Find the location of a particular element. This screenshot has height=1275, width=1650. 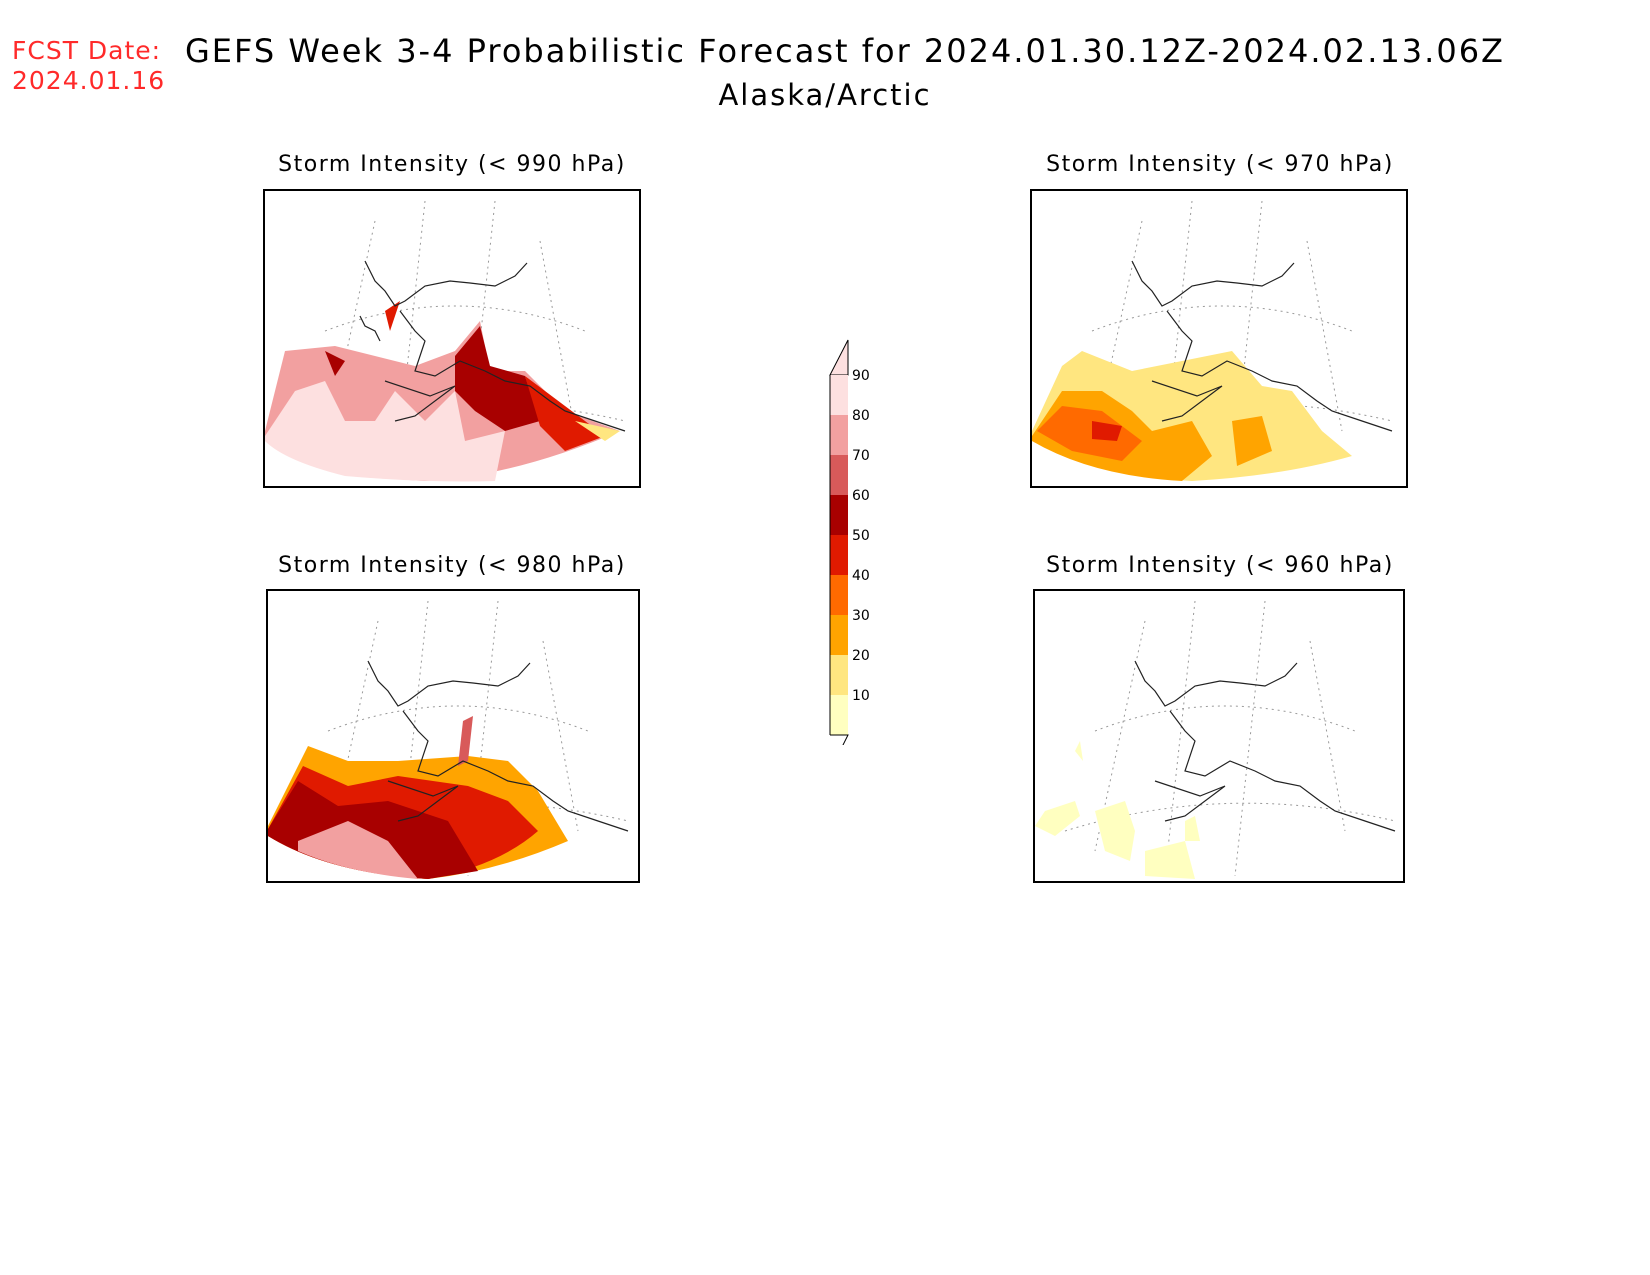

forecast-date: FCST Date: 2024.01.16 is located at coordinates (88, 66).